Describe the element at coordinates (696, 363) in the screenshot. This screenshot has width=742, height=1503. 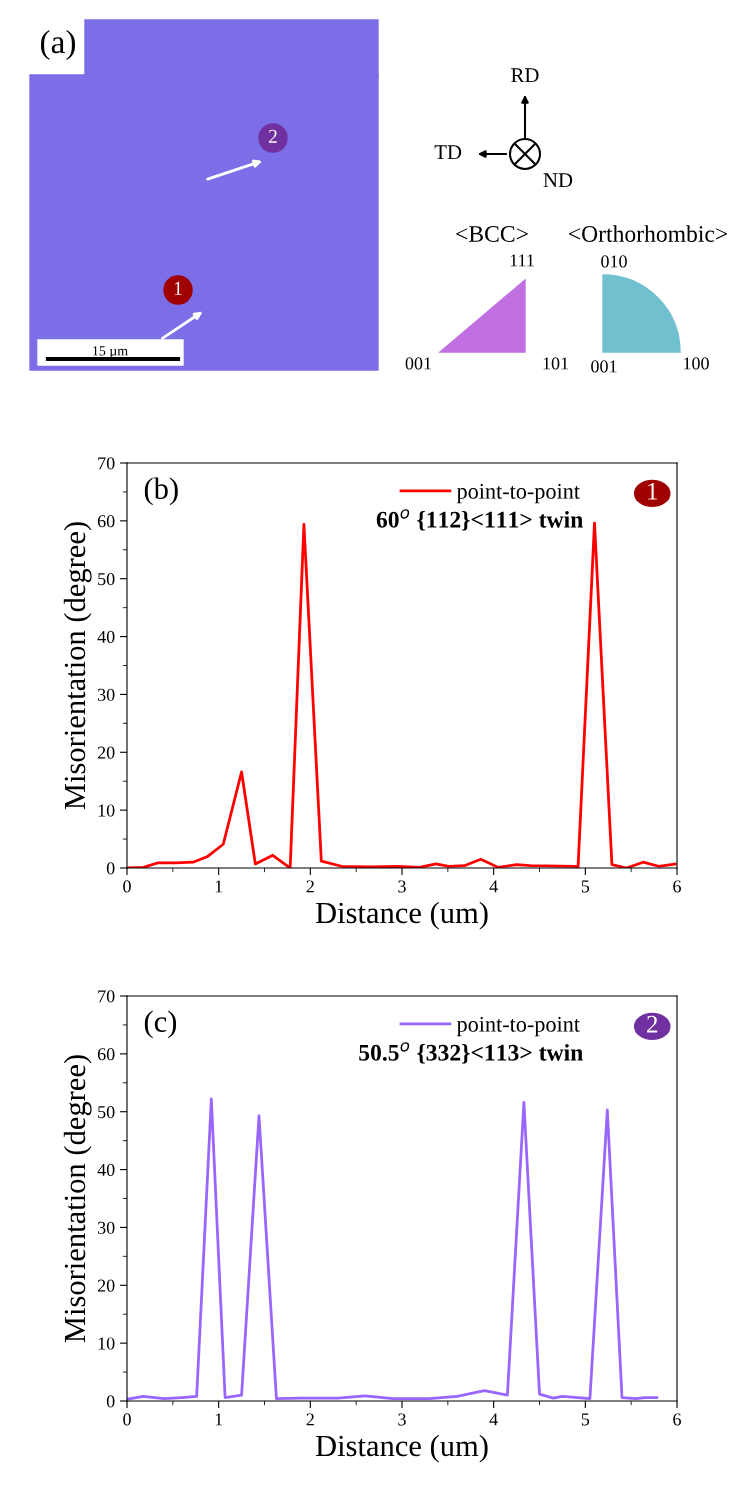
I see `text: 100` at that location.